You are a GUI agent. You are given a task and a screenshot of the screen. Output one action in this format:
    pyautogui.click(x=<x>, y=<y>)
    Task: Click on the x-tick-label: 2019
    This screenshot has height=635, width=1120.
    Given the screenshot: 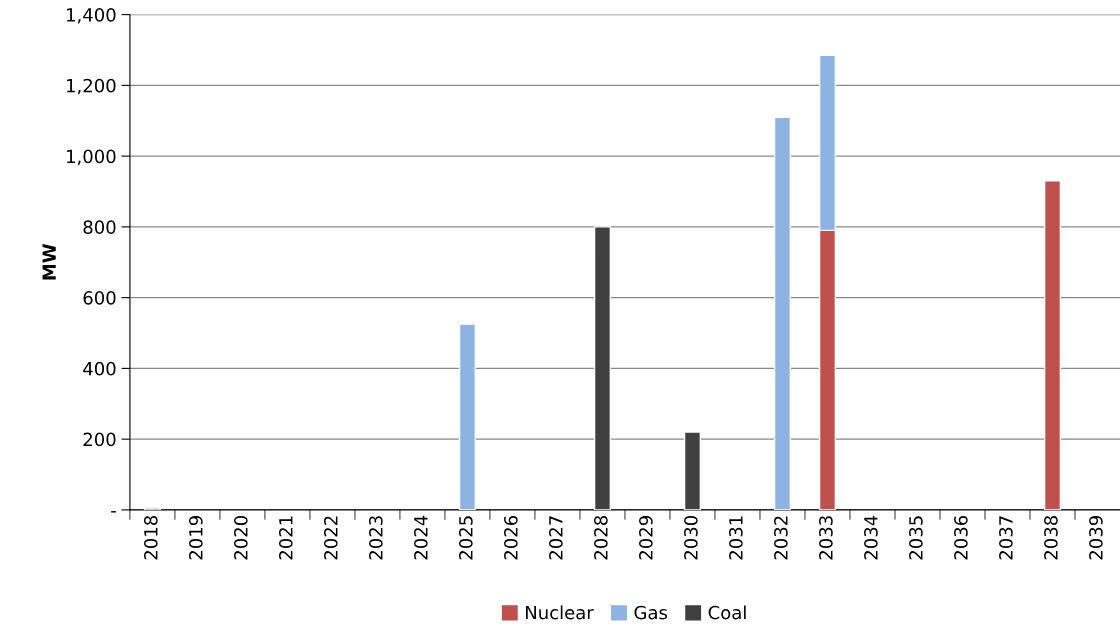 What is the action you would take?
    pyautogui.click(x=196, y=538)
    